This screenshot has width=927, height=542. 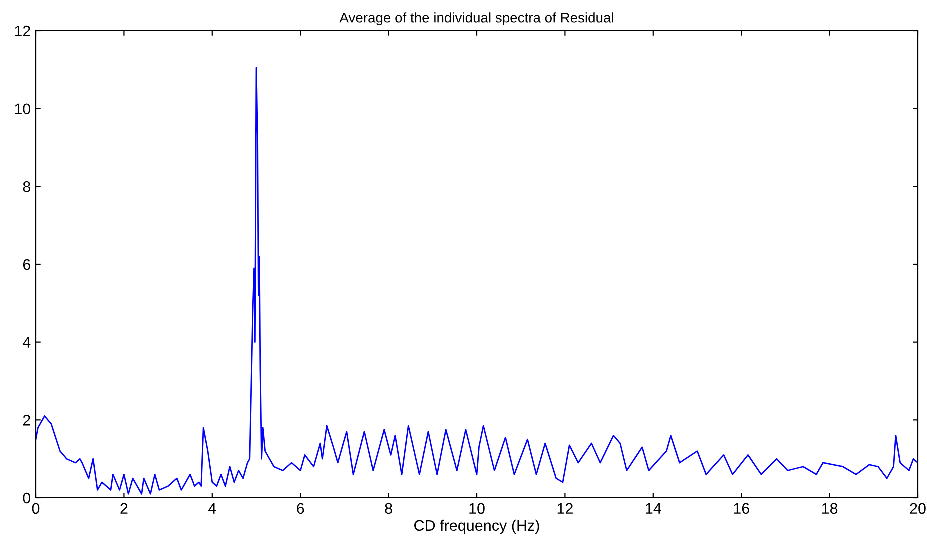 What do you see at coordinates (388, 508) in the screenshot?
I see `x-tick-label: 8` at bounding box center [388, 508].